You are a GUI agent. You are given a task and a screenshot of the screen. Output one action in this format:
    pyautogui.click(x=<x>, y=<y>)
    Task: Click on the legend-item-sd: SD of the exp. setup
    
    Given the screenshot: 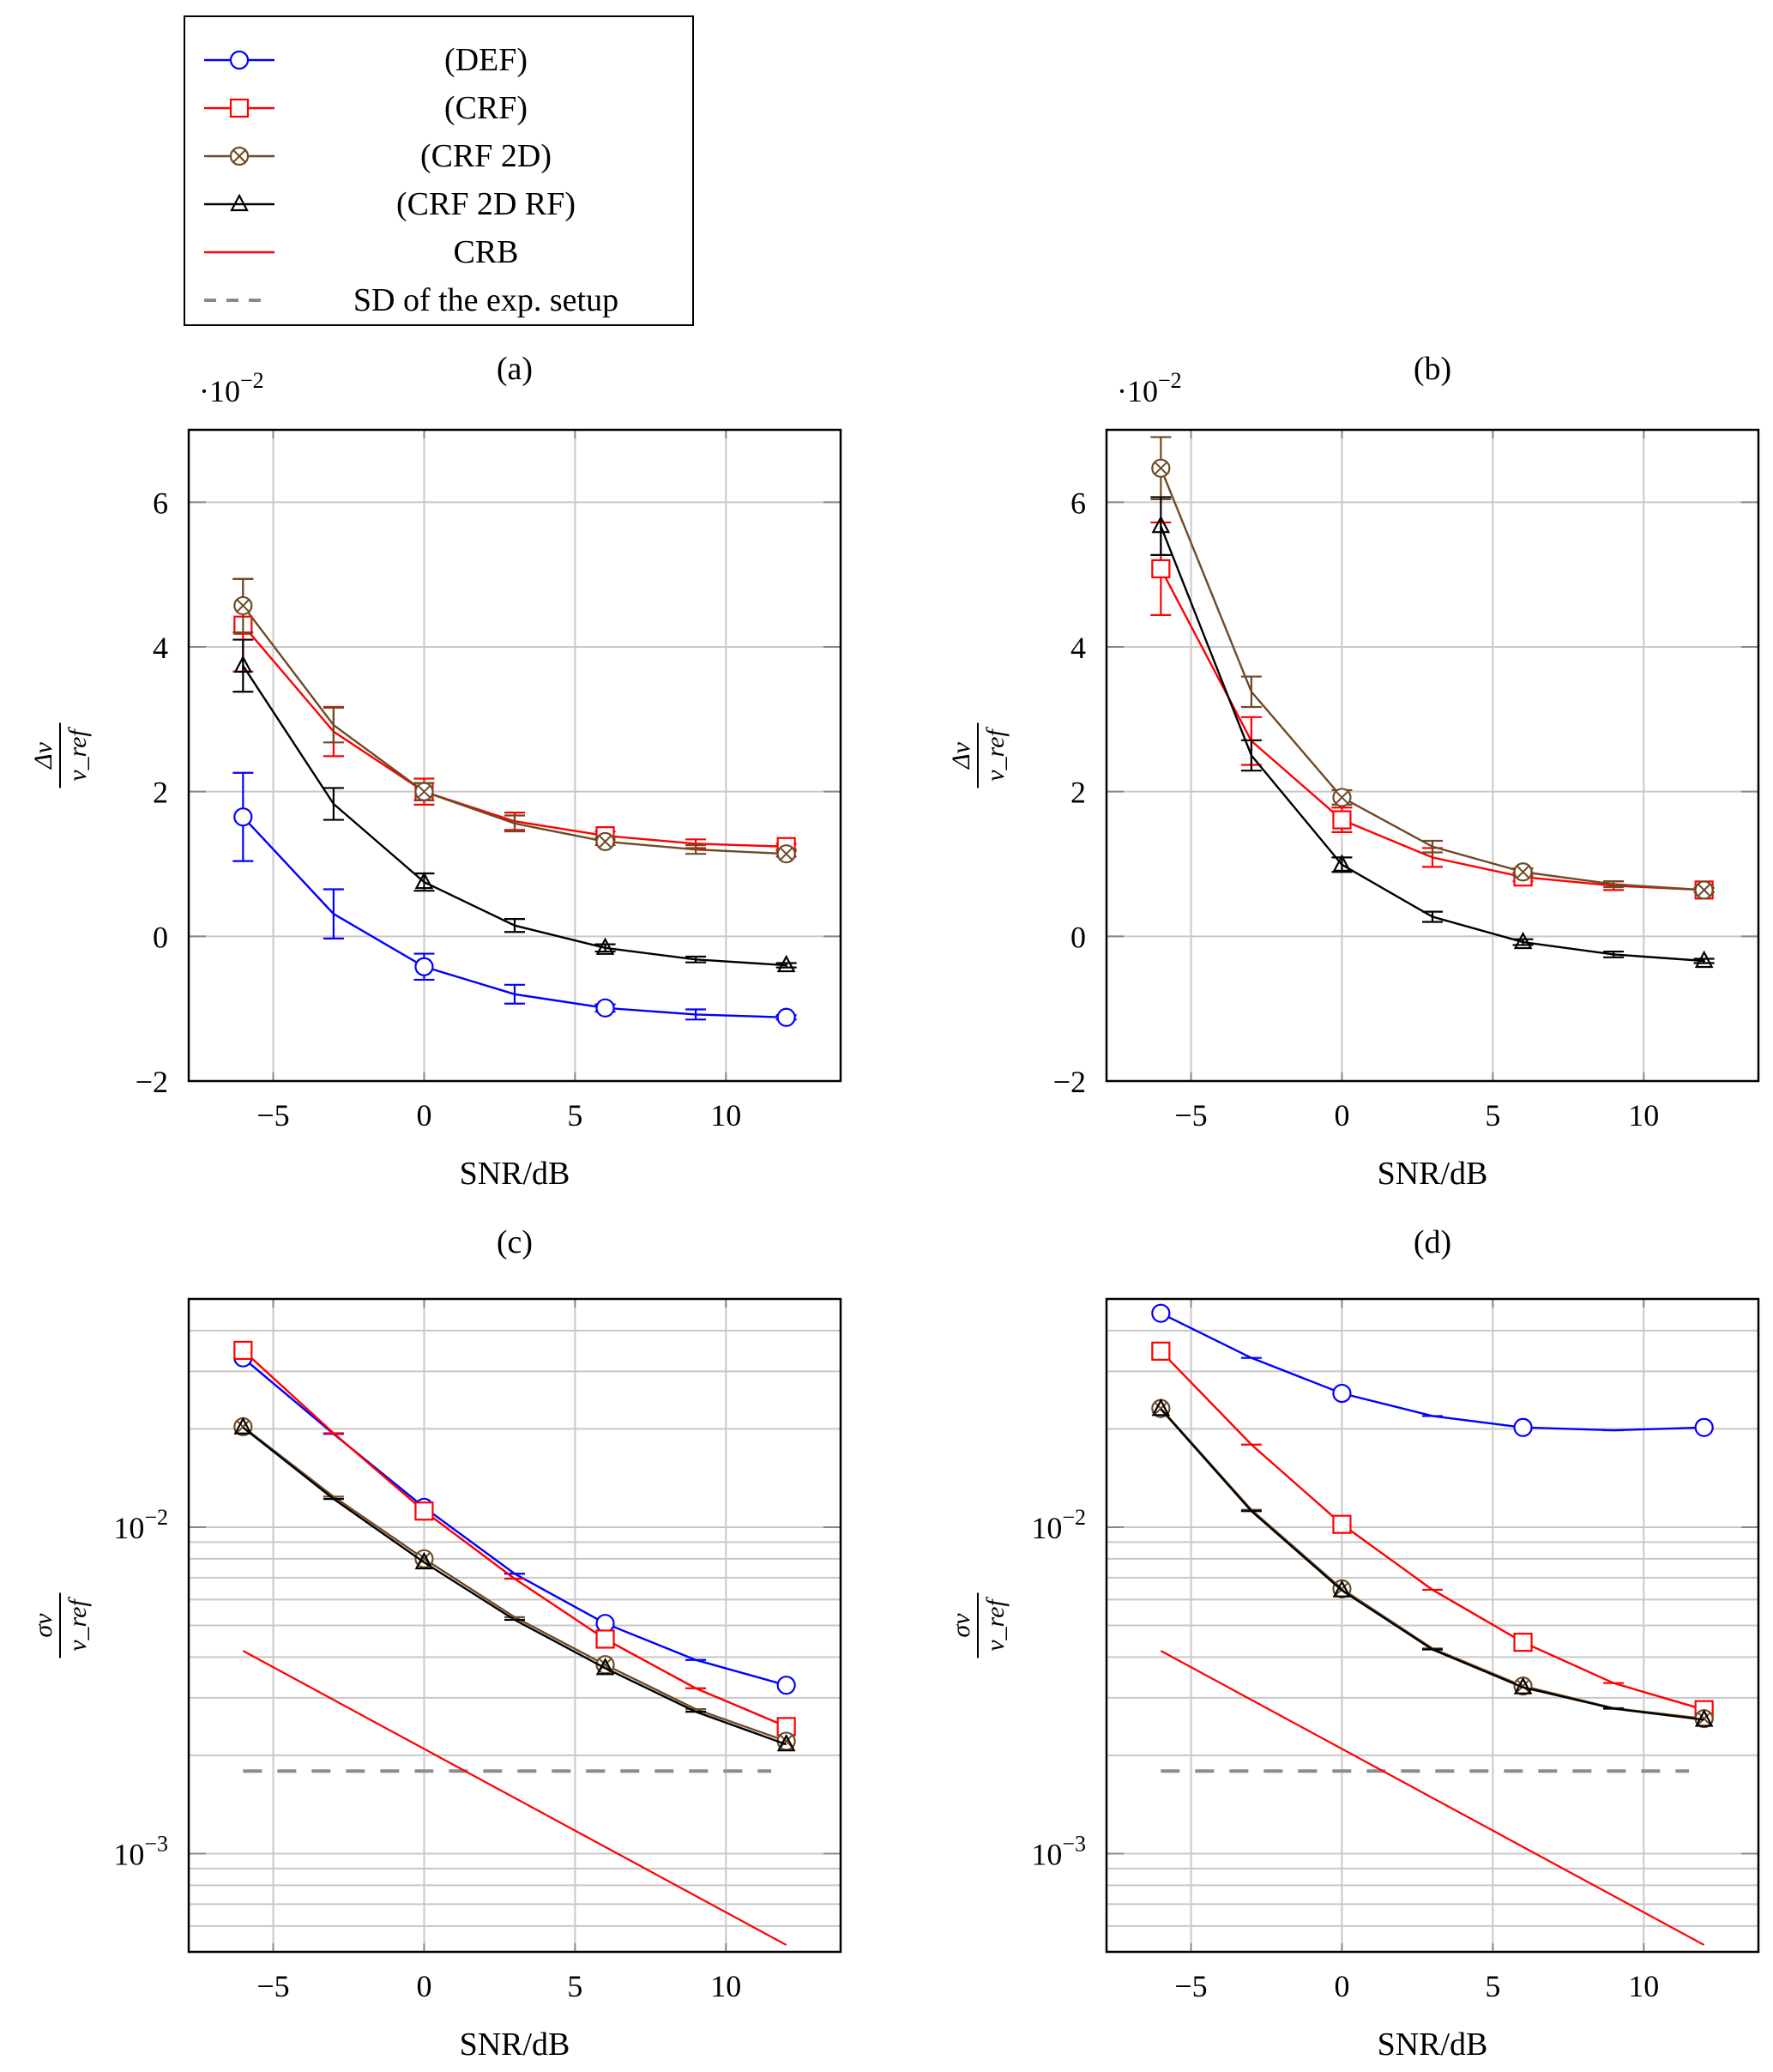 What is the action you would take?
    pyautogui.click(x=439, y=300)
    